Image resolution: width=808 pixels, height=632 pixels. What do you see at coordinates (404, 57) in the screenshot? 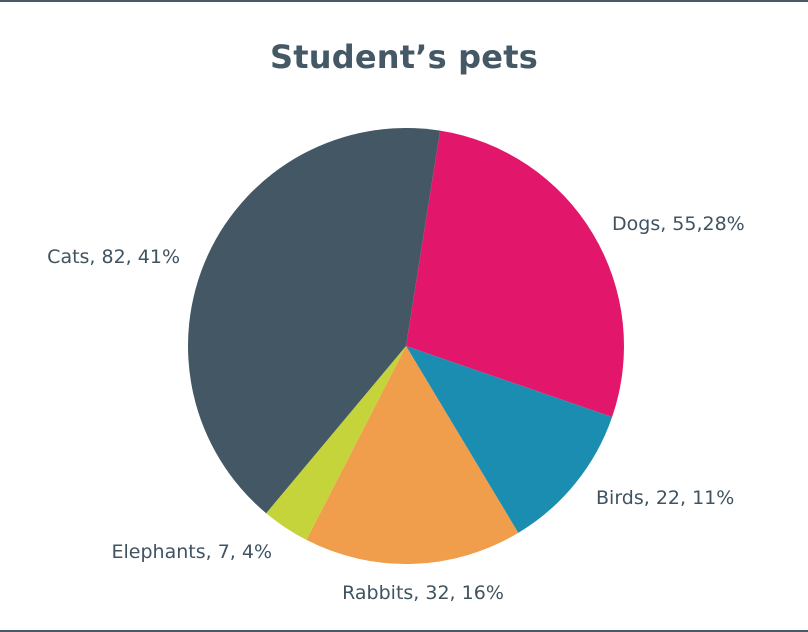
I see `chart-title: Student’s pets` at bounding box center [404, 57].